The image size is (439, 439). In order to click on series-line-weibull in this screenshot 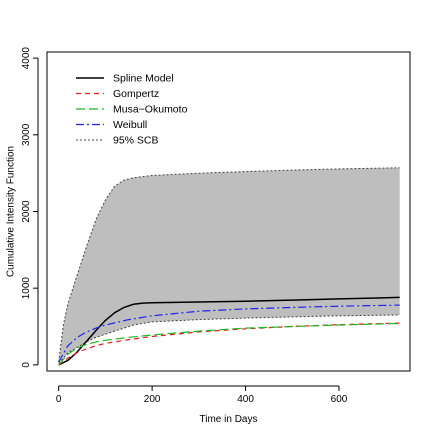, I will do `click(229, 333)`.